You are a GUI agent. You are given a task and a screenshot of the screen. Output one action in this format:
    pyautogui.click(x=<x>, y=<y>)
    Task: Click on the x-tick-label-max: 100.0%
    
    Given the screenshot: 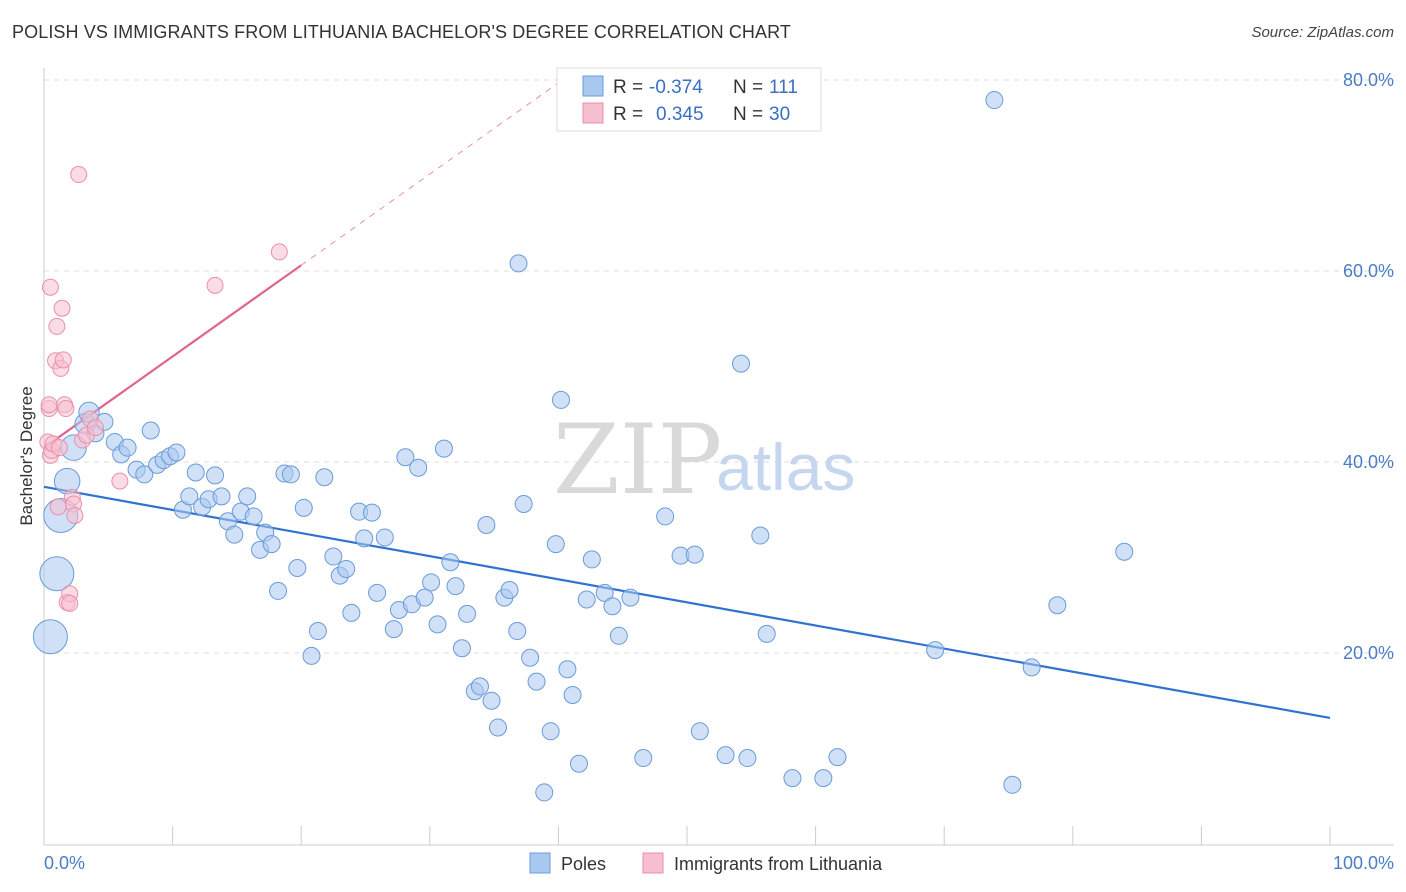 What is the action you would take?
    pyautogui.click(x=1363, y=863)
    